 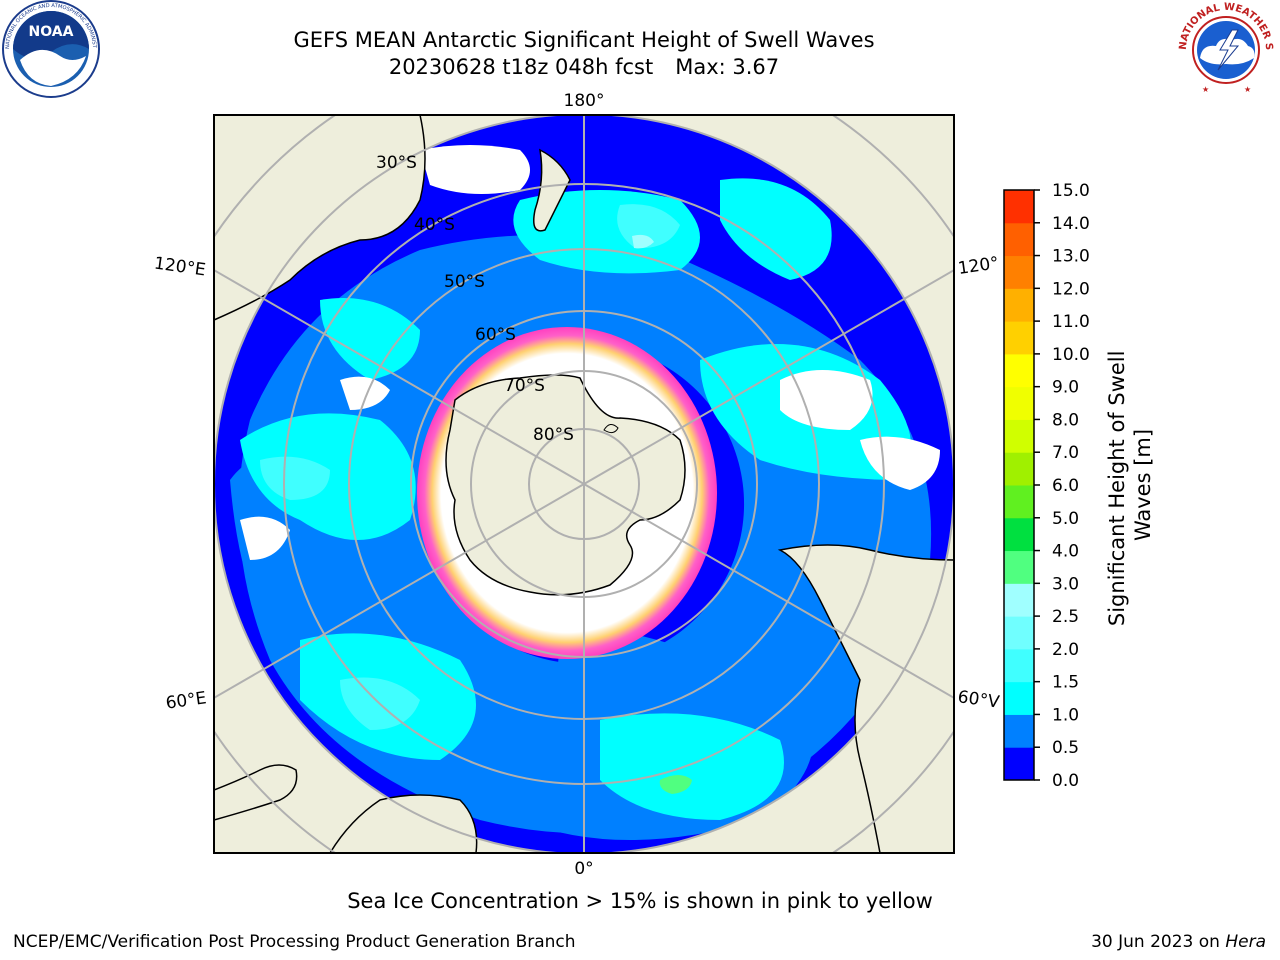 I want to click on colorbar-tick-label: 9.0, so click(x=1065, y=388).